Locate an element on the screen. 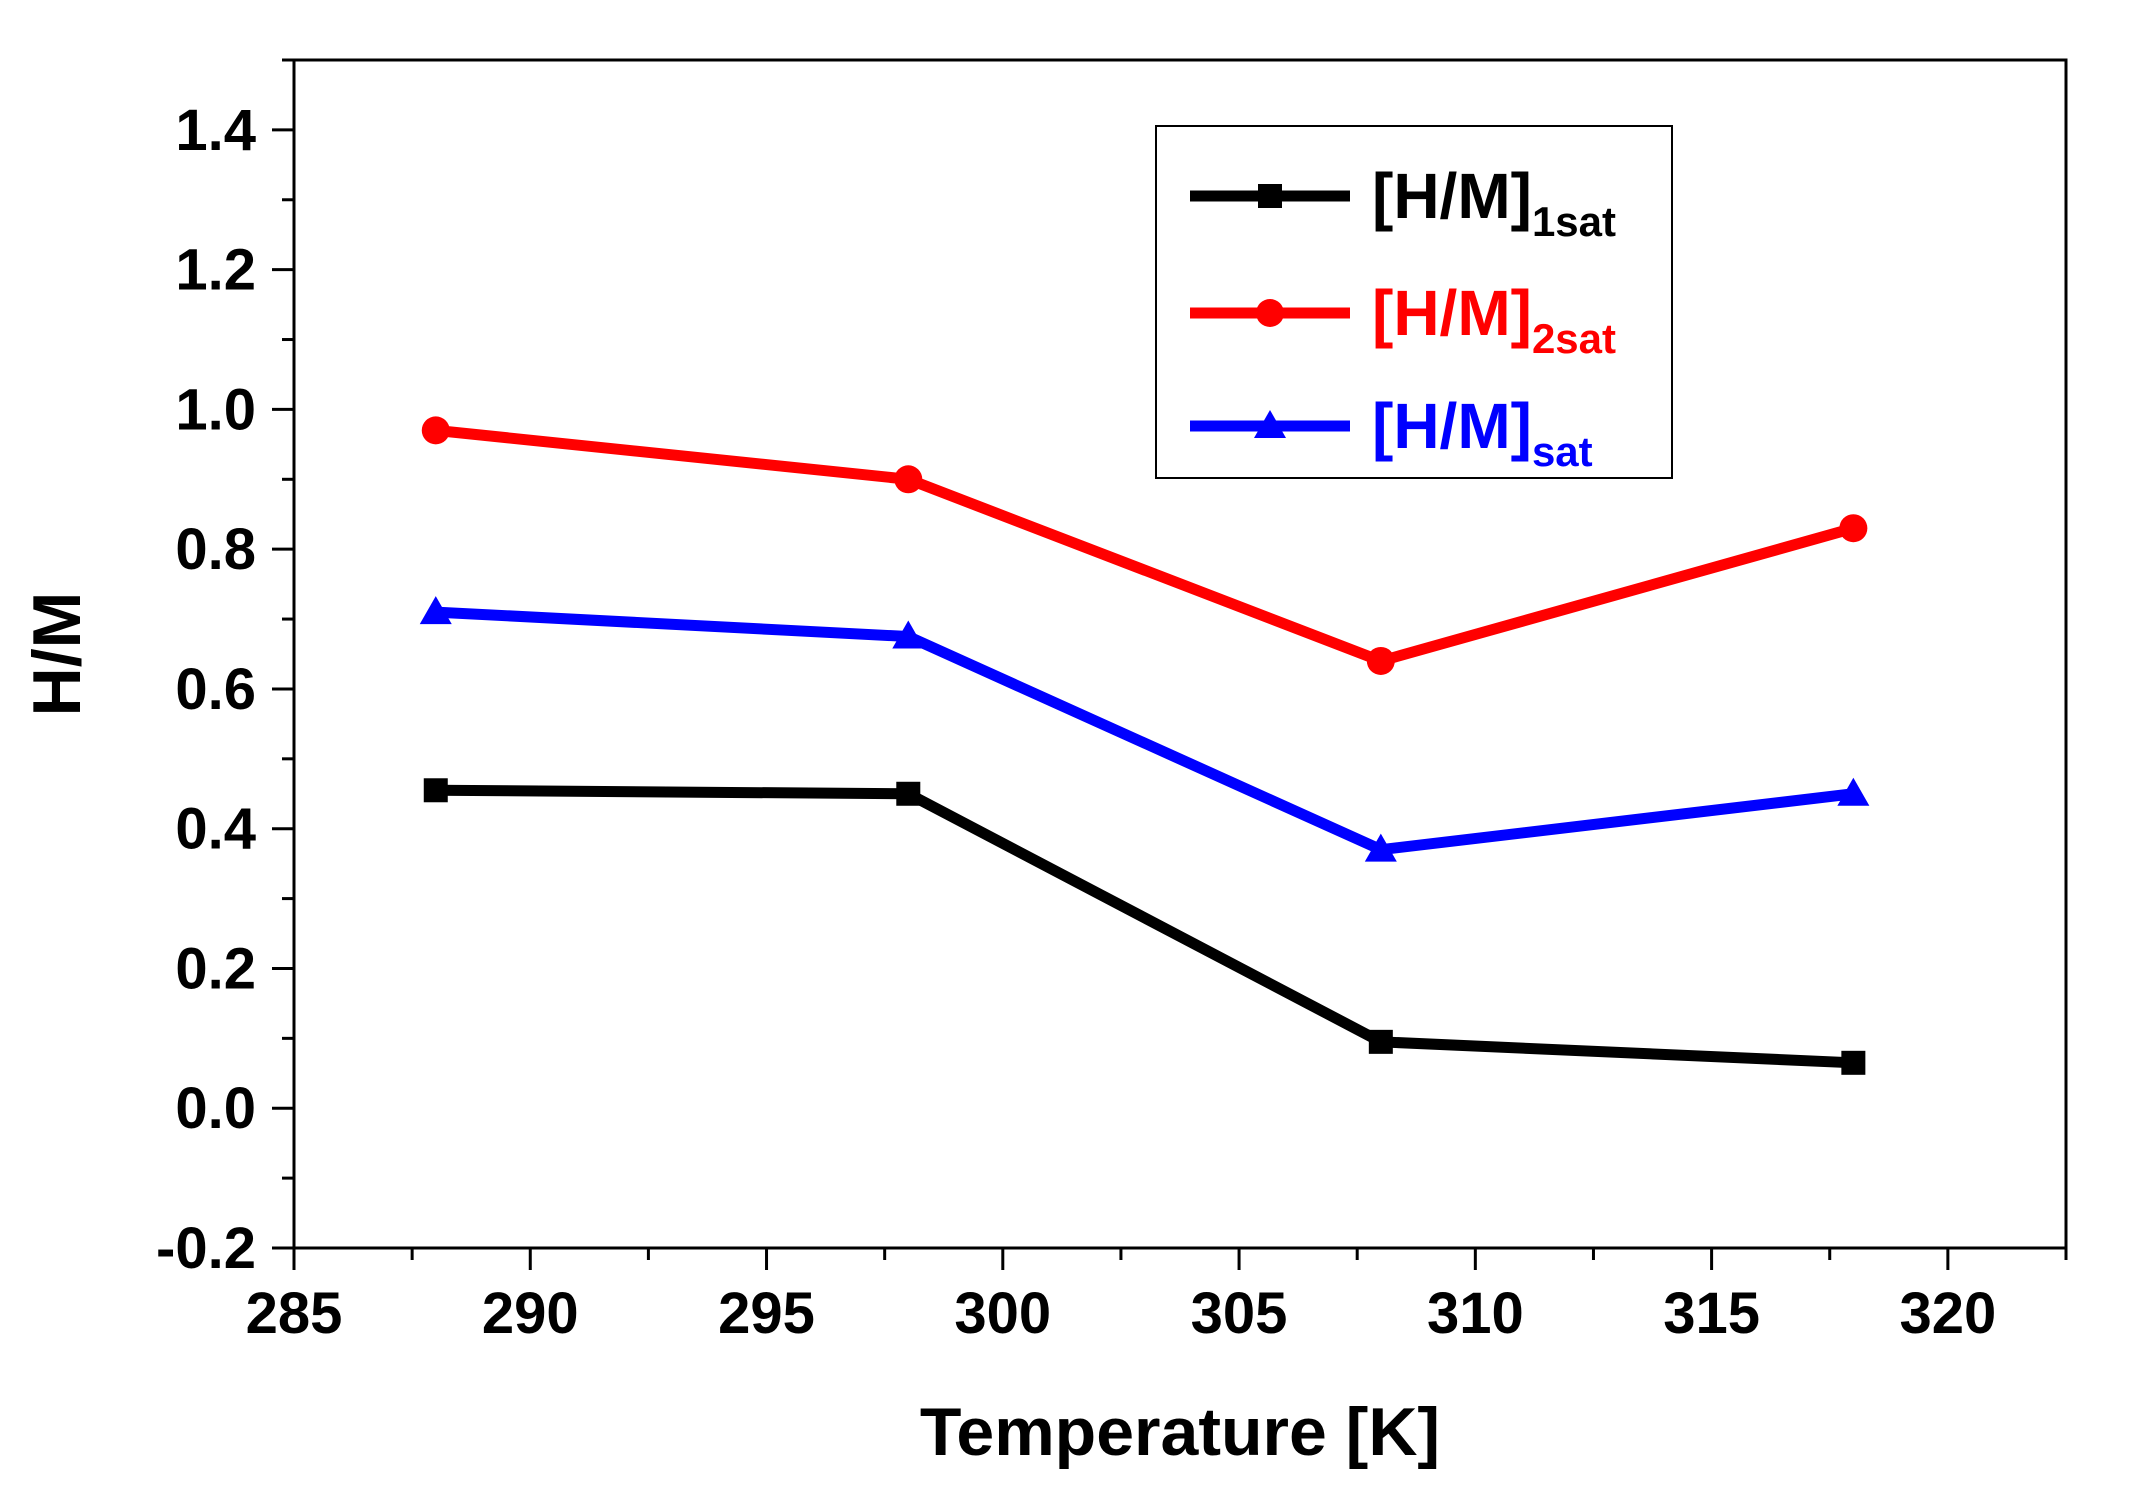 This screenshot has width=2139, height=1488. legend-label-subscript: 1sat is located at coordinates (1574, 221).